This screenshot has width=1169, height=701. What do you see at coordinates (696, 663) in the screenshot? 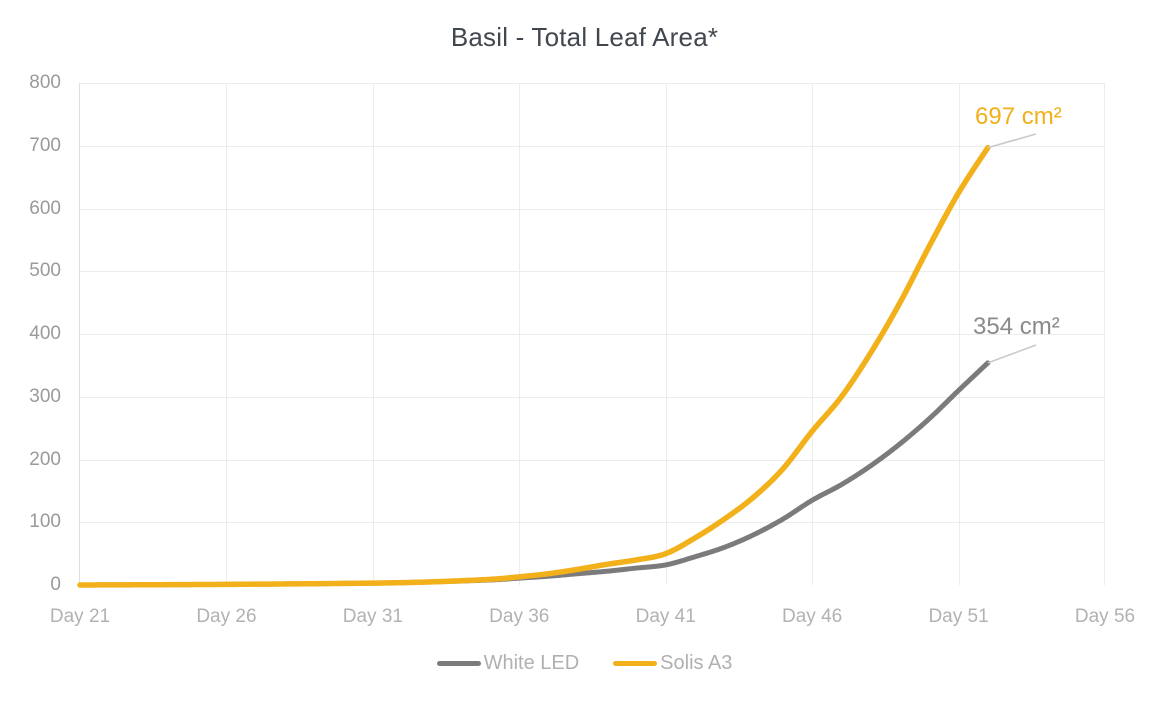
I see `legend-label-solis-a3: Solis A3` at bounding box center [696, 663].